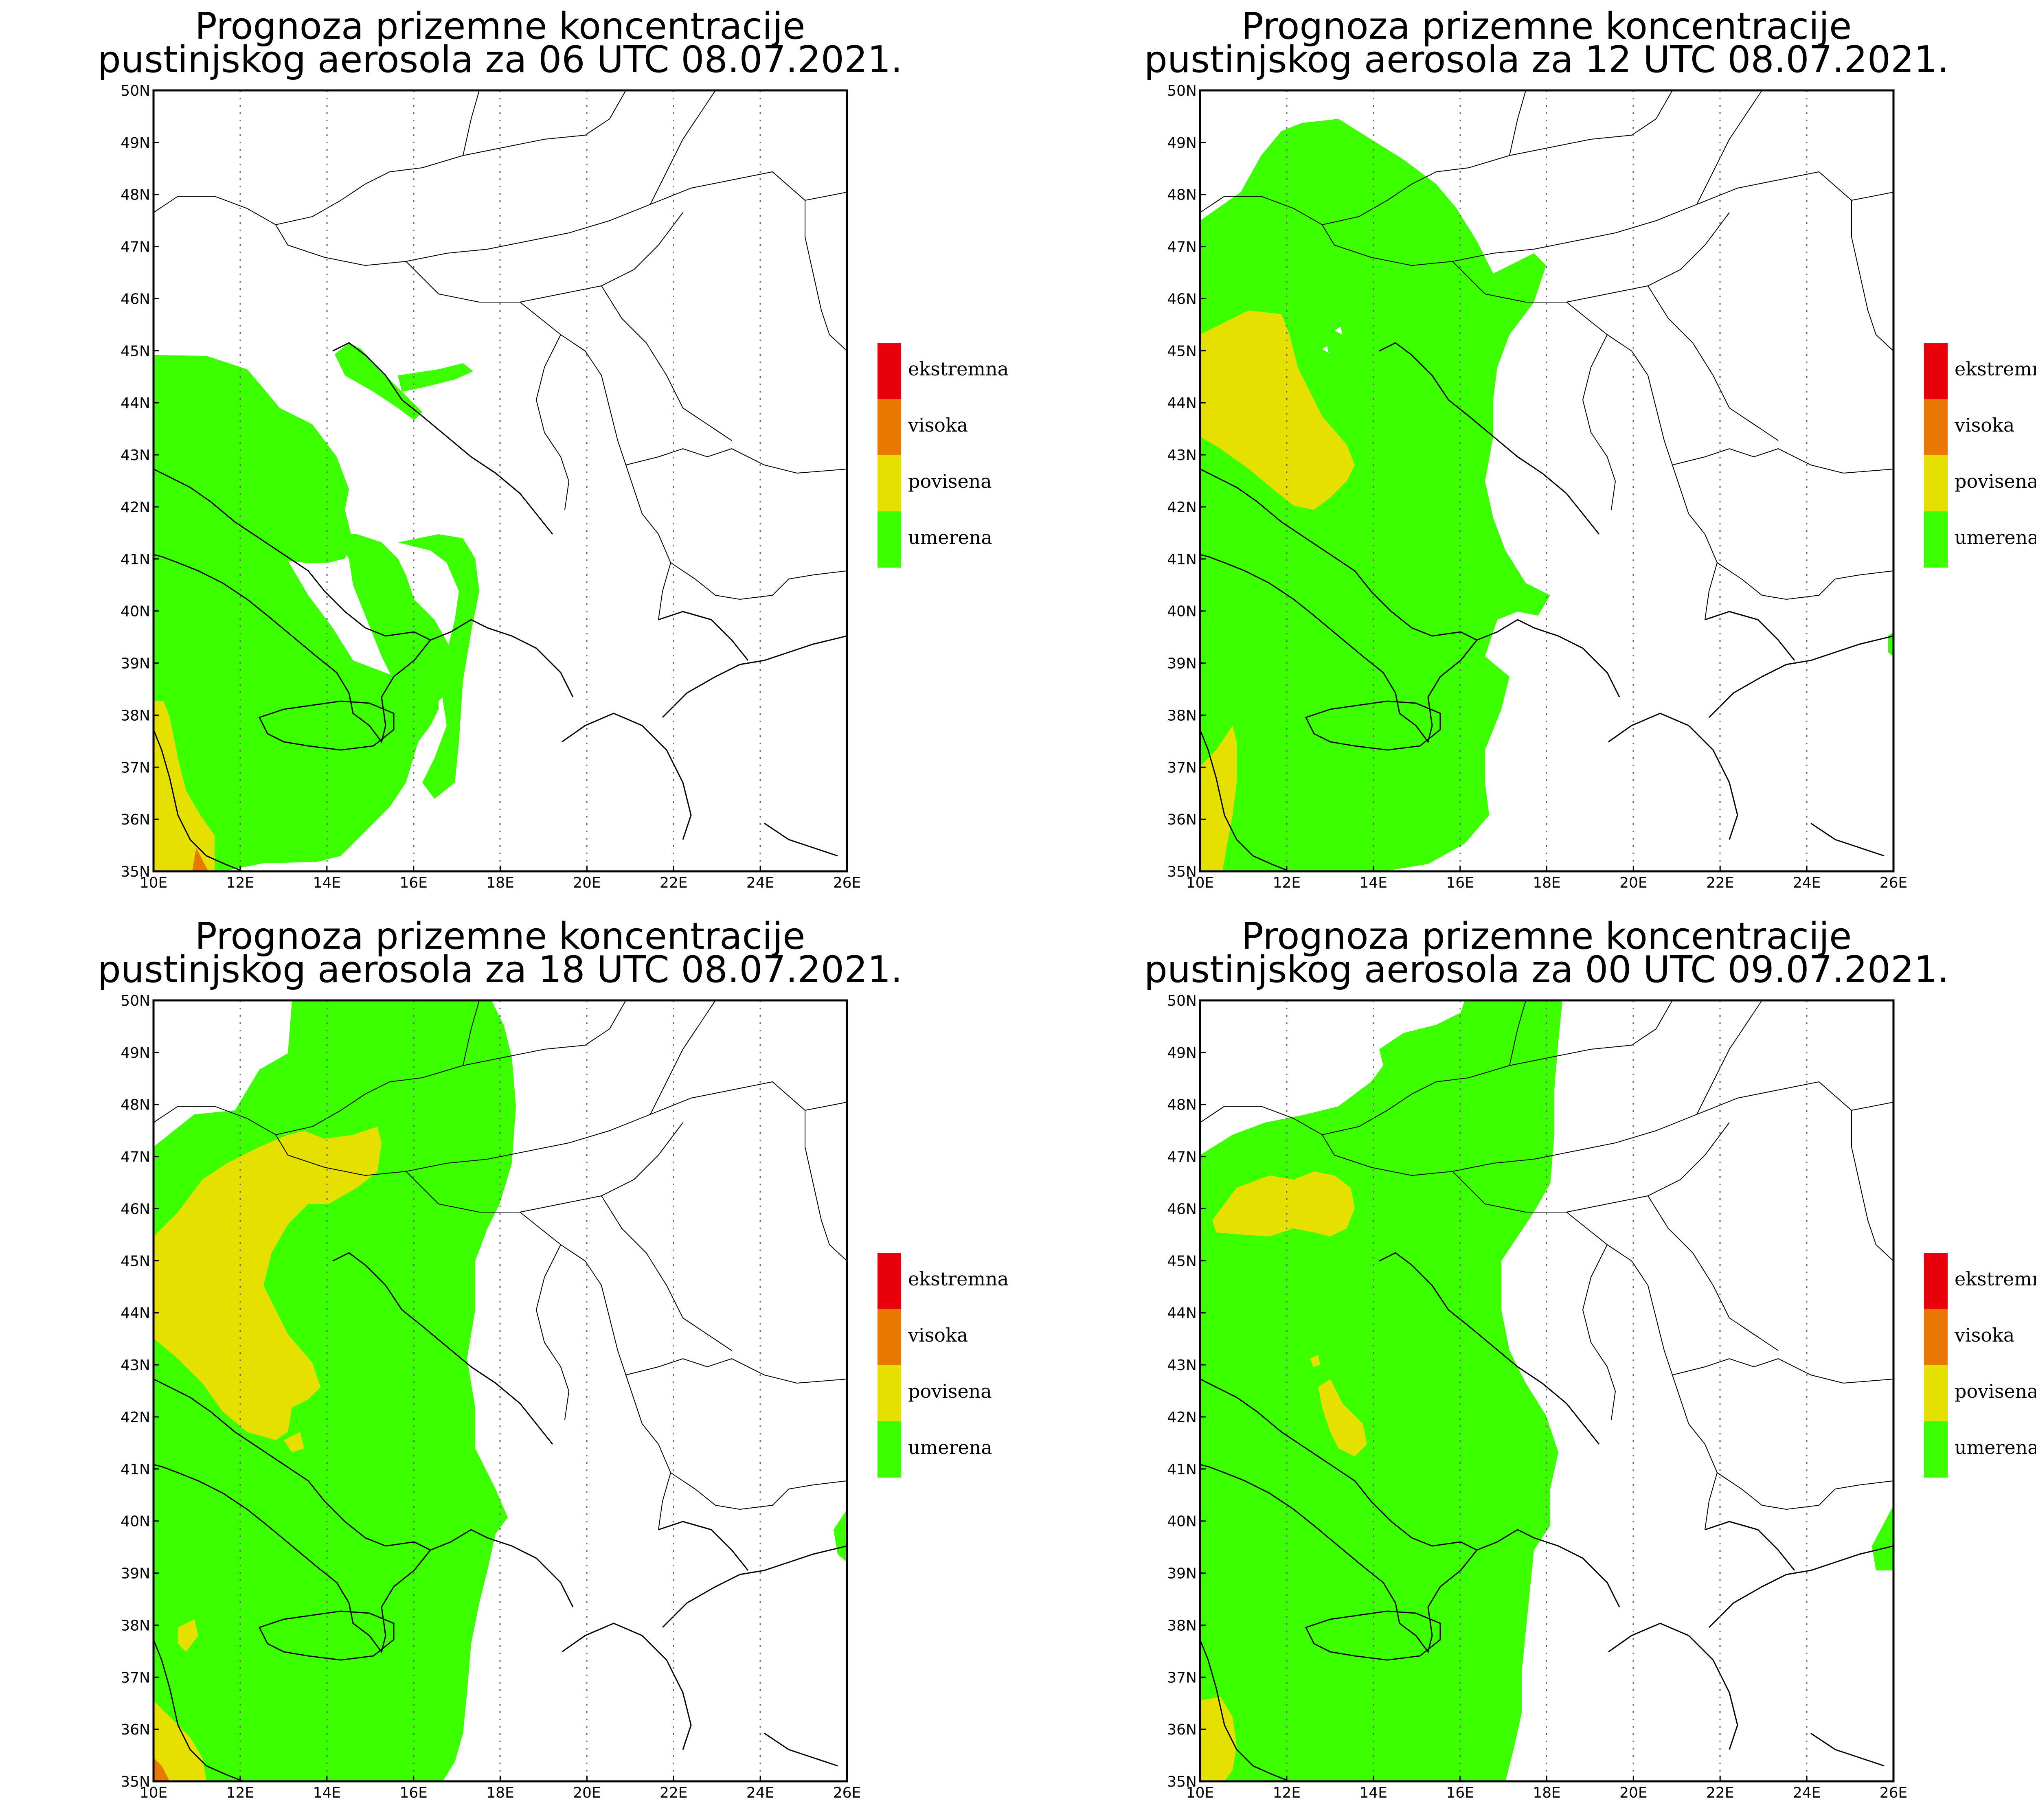 This screenshot has width=2036, height=1820. What do you see at coordinates (135, 819) in the screenshot?
I see `y-tick-label: 36N` at bounding box center [135, 819].